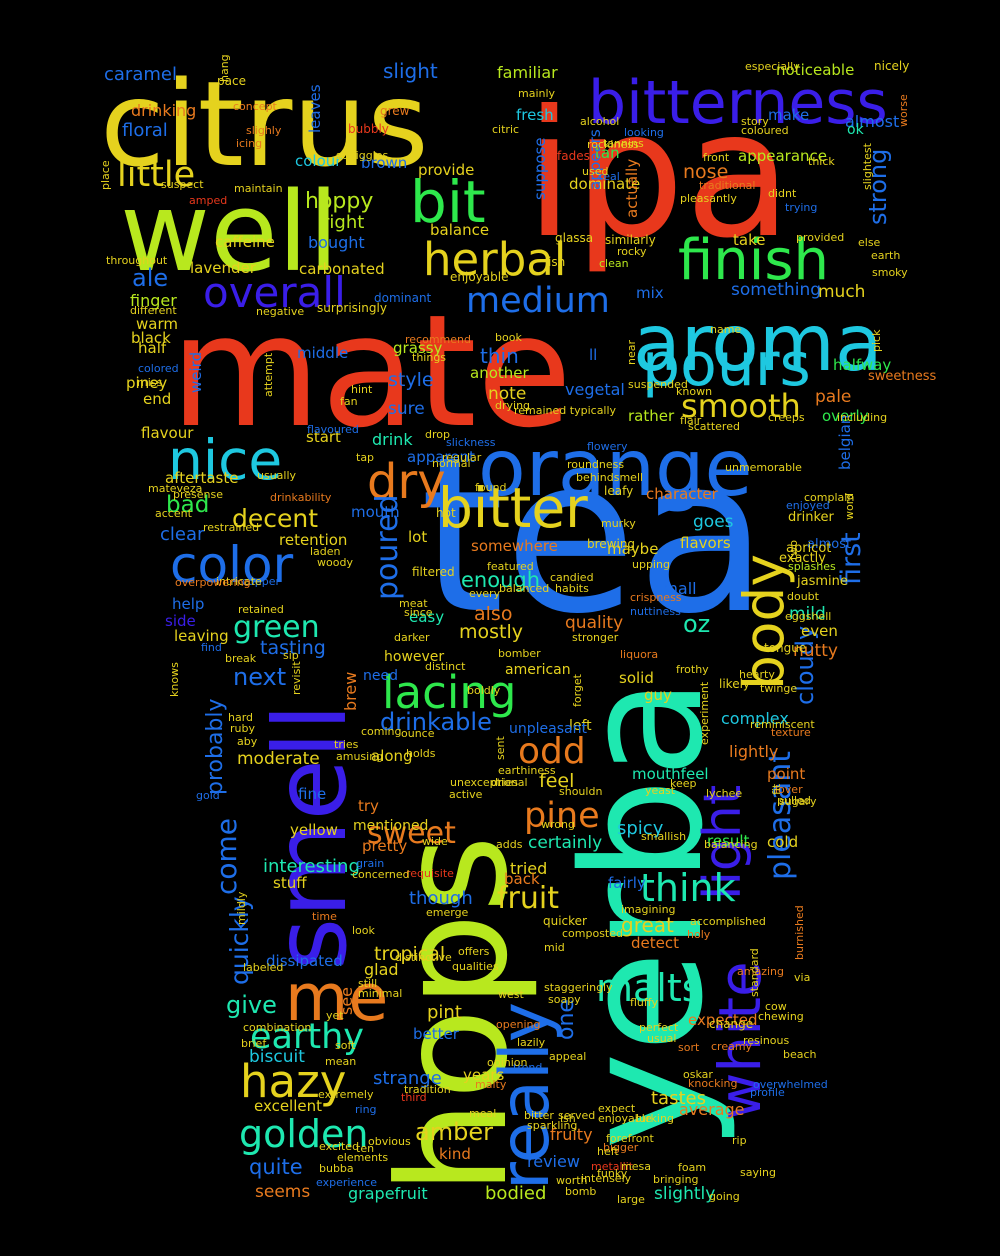  I want to click on word-unmemorable: unmemorable, so click(763, 467).